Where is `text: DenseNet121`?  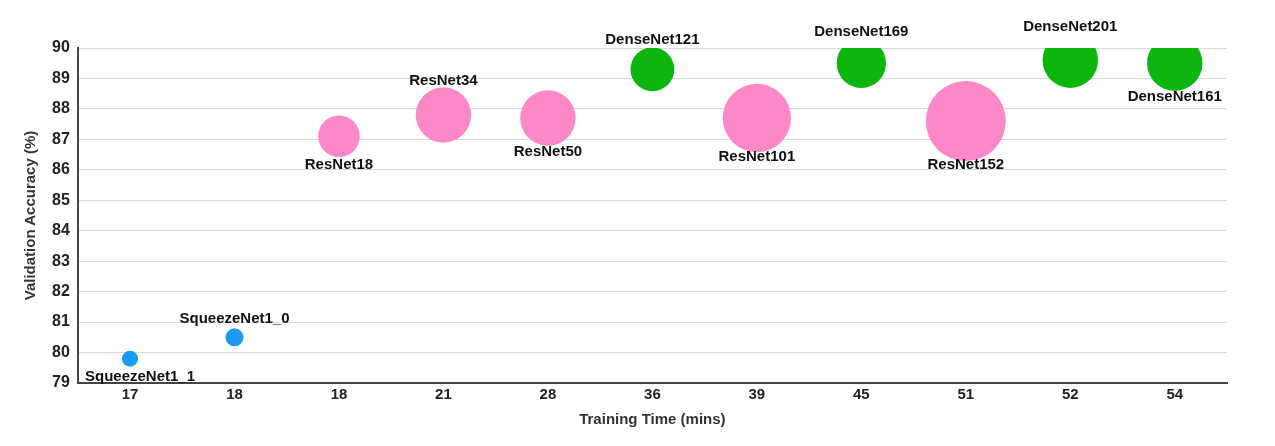
text: DenseNet121 is located at coordinates (652, 39).